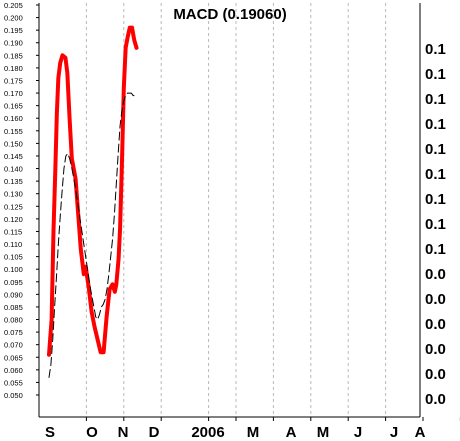 The image size is (460, 441). What do you see at coordinates (13, 169) in the screenshot?
I see `left-tick-label: 0.140` at bounding box center [13, 169].